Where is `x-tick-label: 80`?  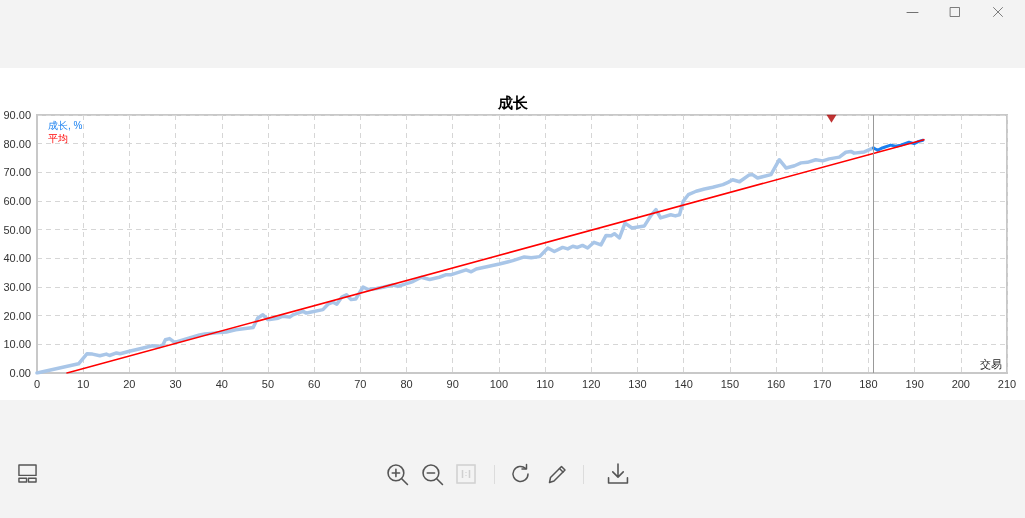 x-tick-label: 80 is located at coordinates (406, 383).